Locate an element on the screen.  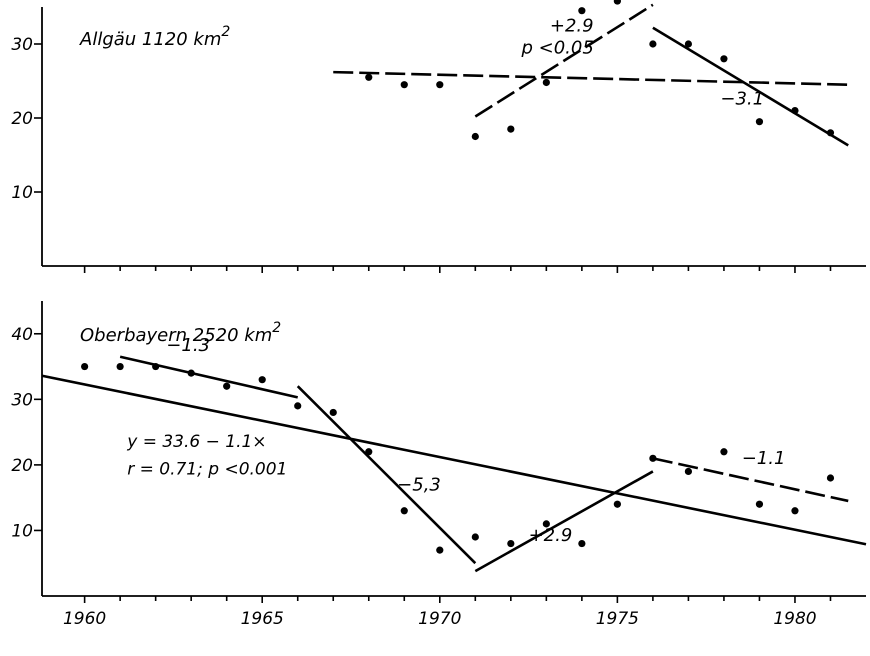
y-tick-label: 40 is located at coordinates (22, 335).